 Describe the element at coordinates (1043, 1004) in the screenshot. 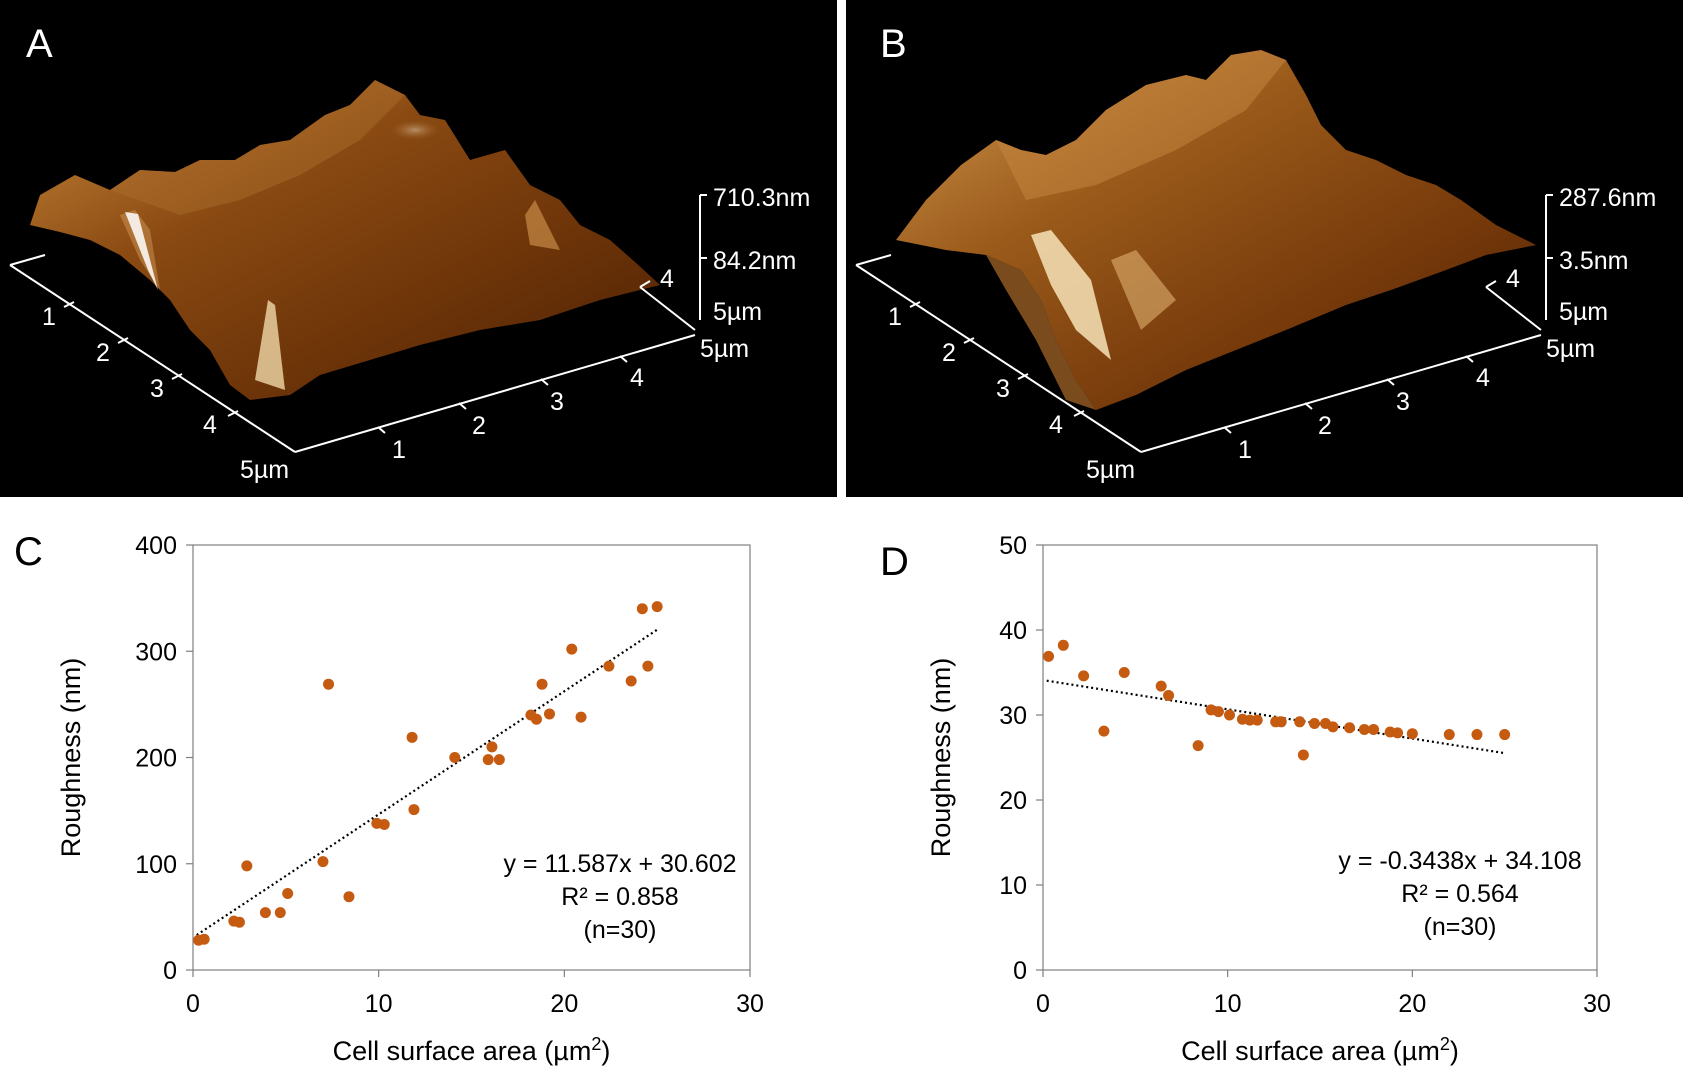

I see `x-tick-label-d-0: 0` at that location.